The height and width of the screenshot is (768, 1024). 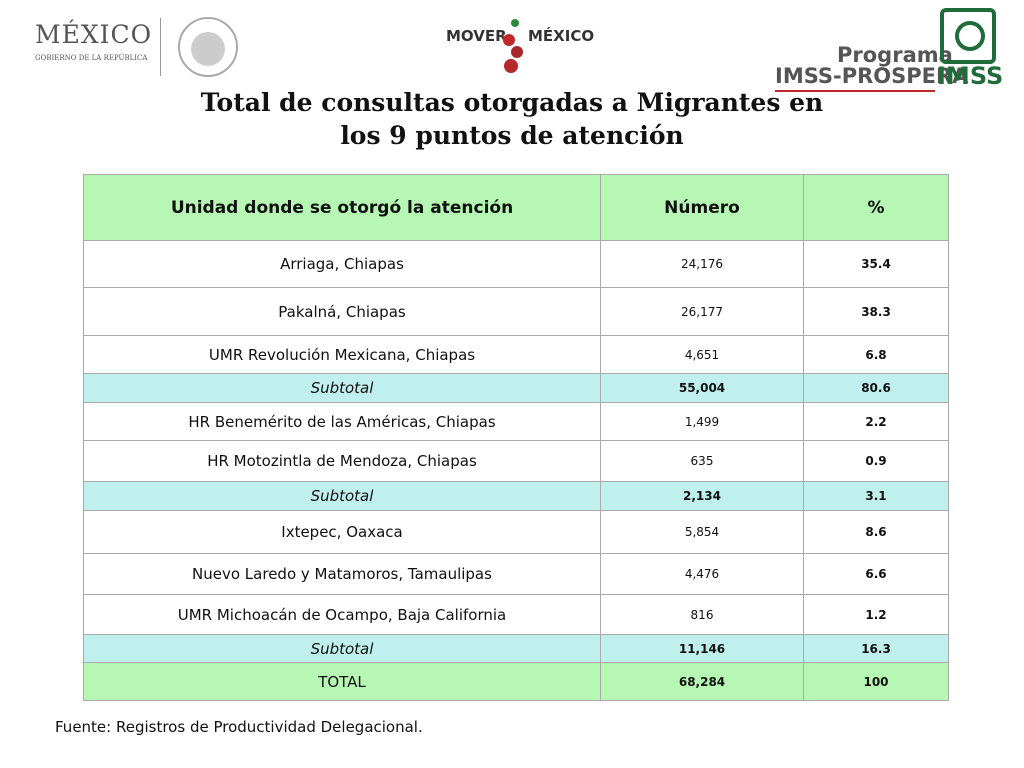 I want to click on table-cell: 26,177, so click(x=702, y=311).